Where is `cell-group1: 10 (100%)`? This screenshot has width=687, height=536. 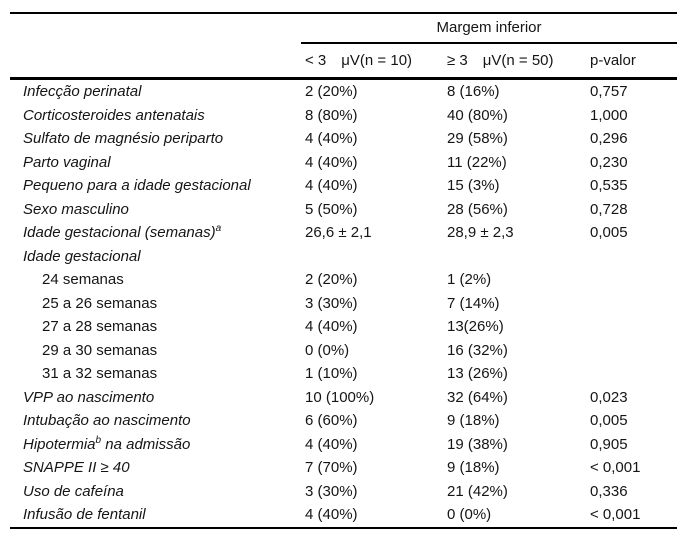 cell-group1: 10 (100%) is located at coordinates (340, 397).